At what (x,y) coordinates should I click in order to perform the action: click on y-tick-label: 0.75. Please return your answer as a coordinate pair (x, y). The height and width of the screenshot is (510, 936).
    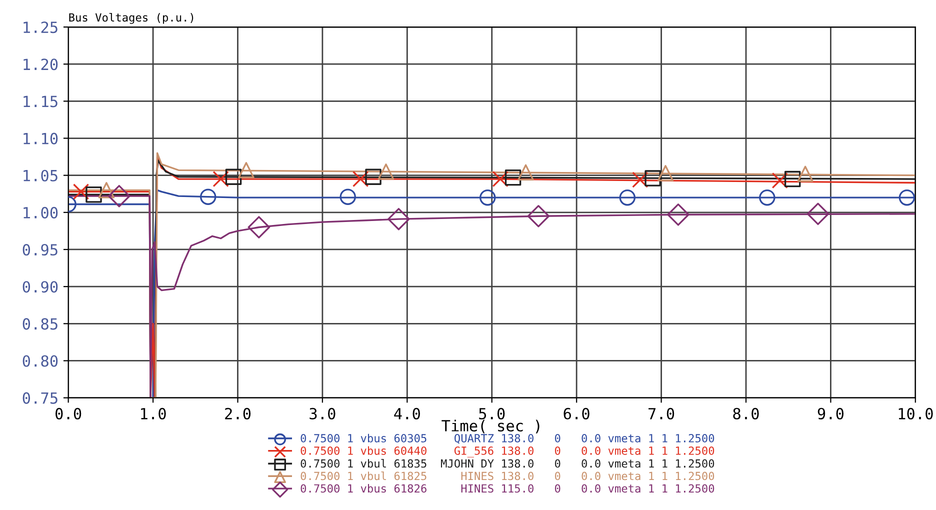
    Looking at the image, I should click on (40, 398).